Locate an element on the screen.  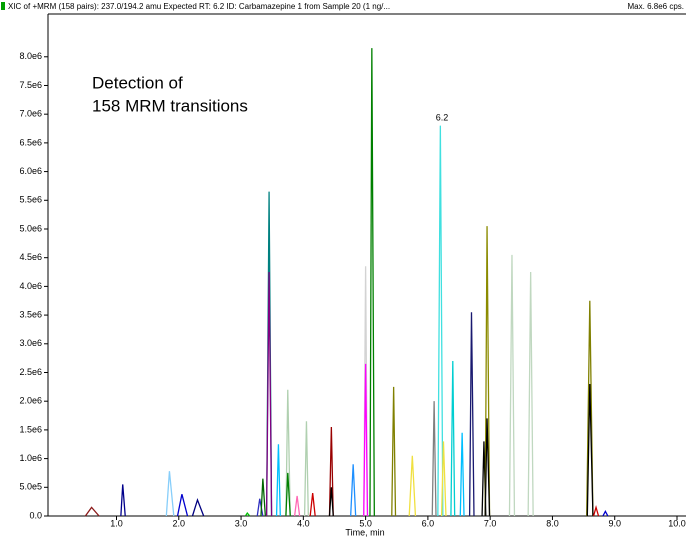
y-tick-label: 8.0e6 is located at coordinates (30, 56).